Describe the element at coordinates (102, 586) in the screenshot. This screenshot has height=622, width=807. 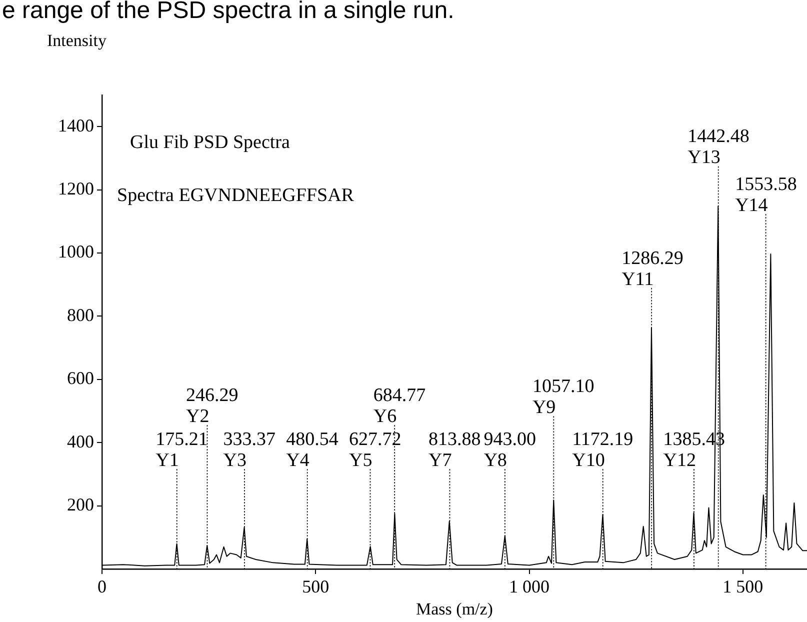
I see `x-tick-label: 0` at that location.